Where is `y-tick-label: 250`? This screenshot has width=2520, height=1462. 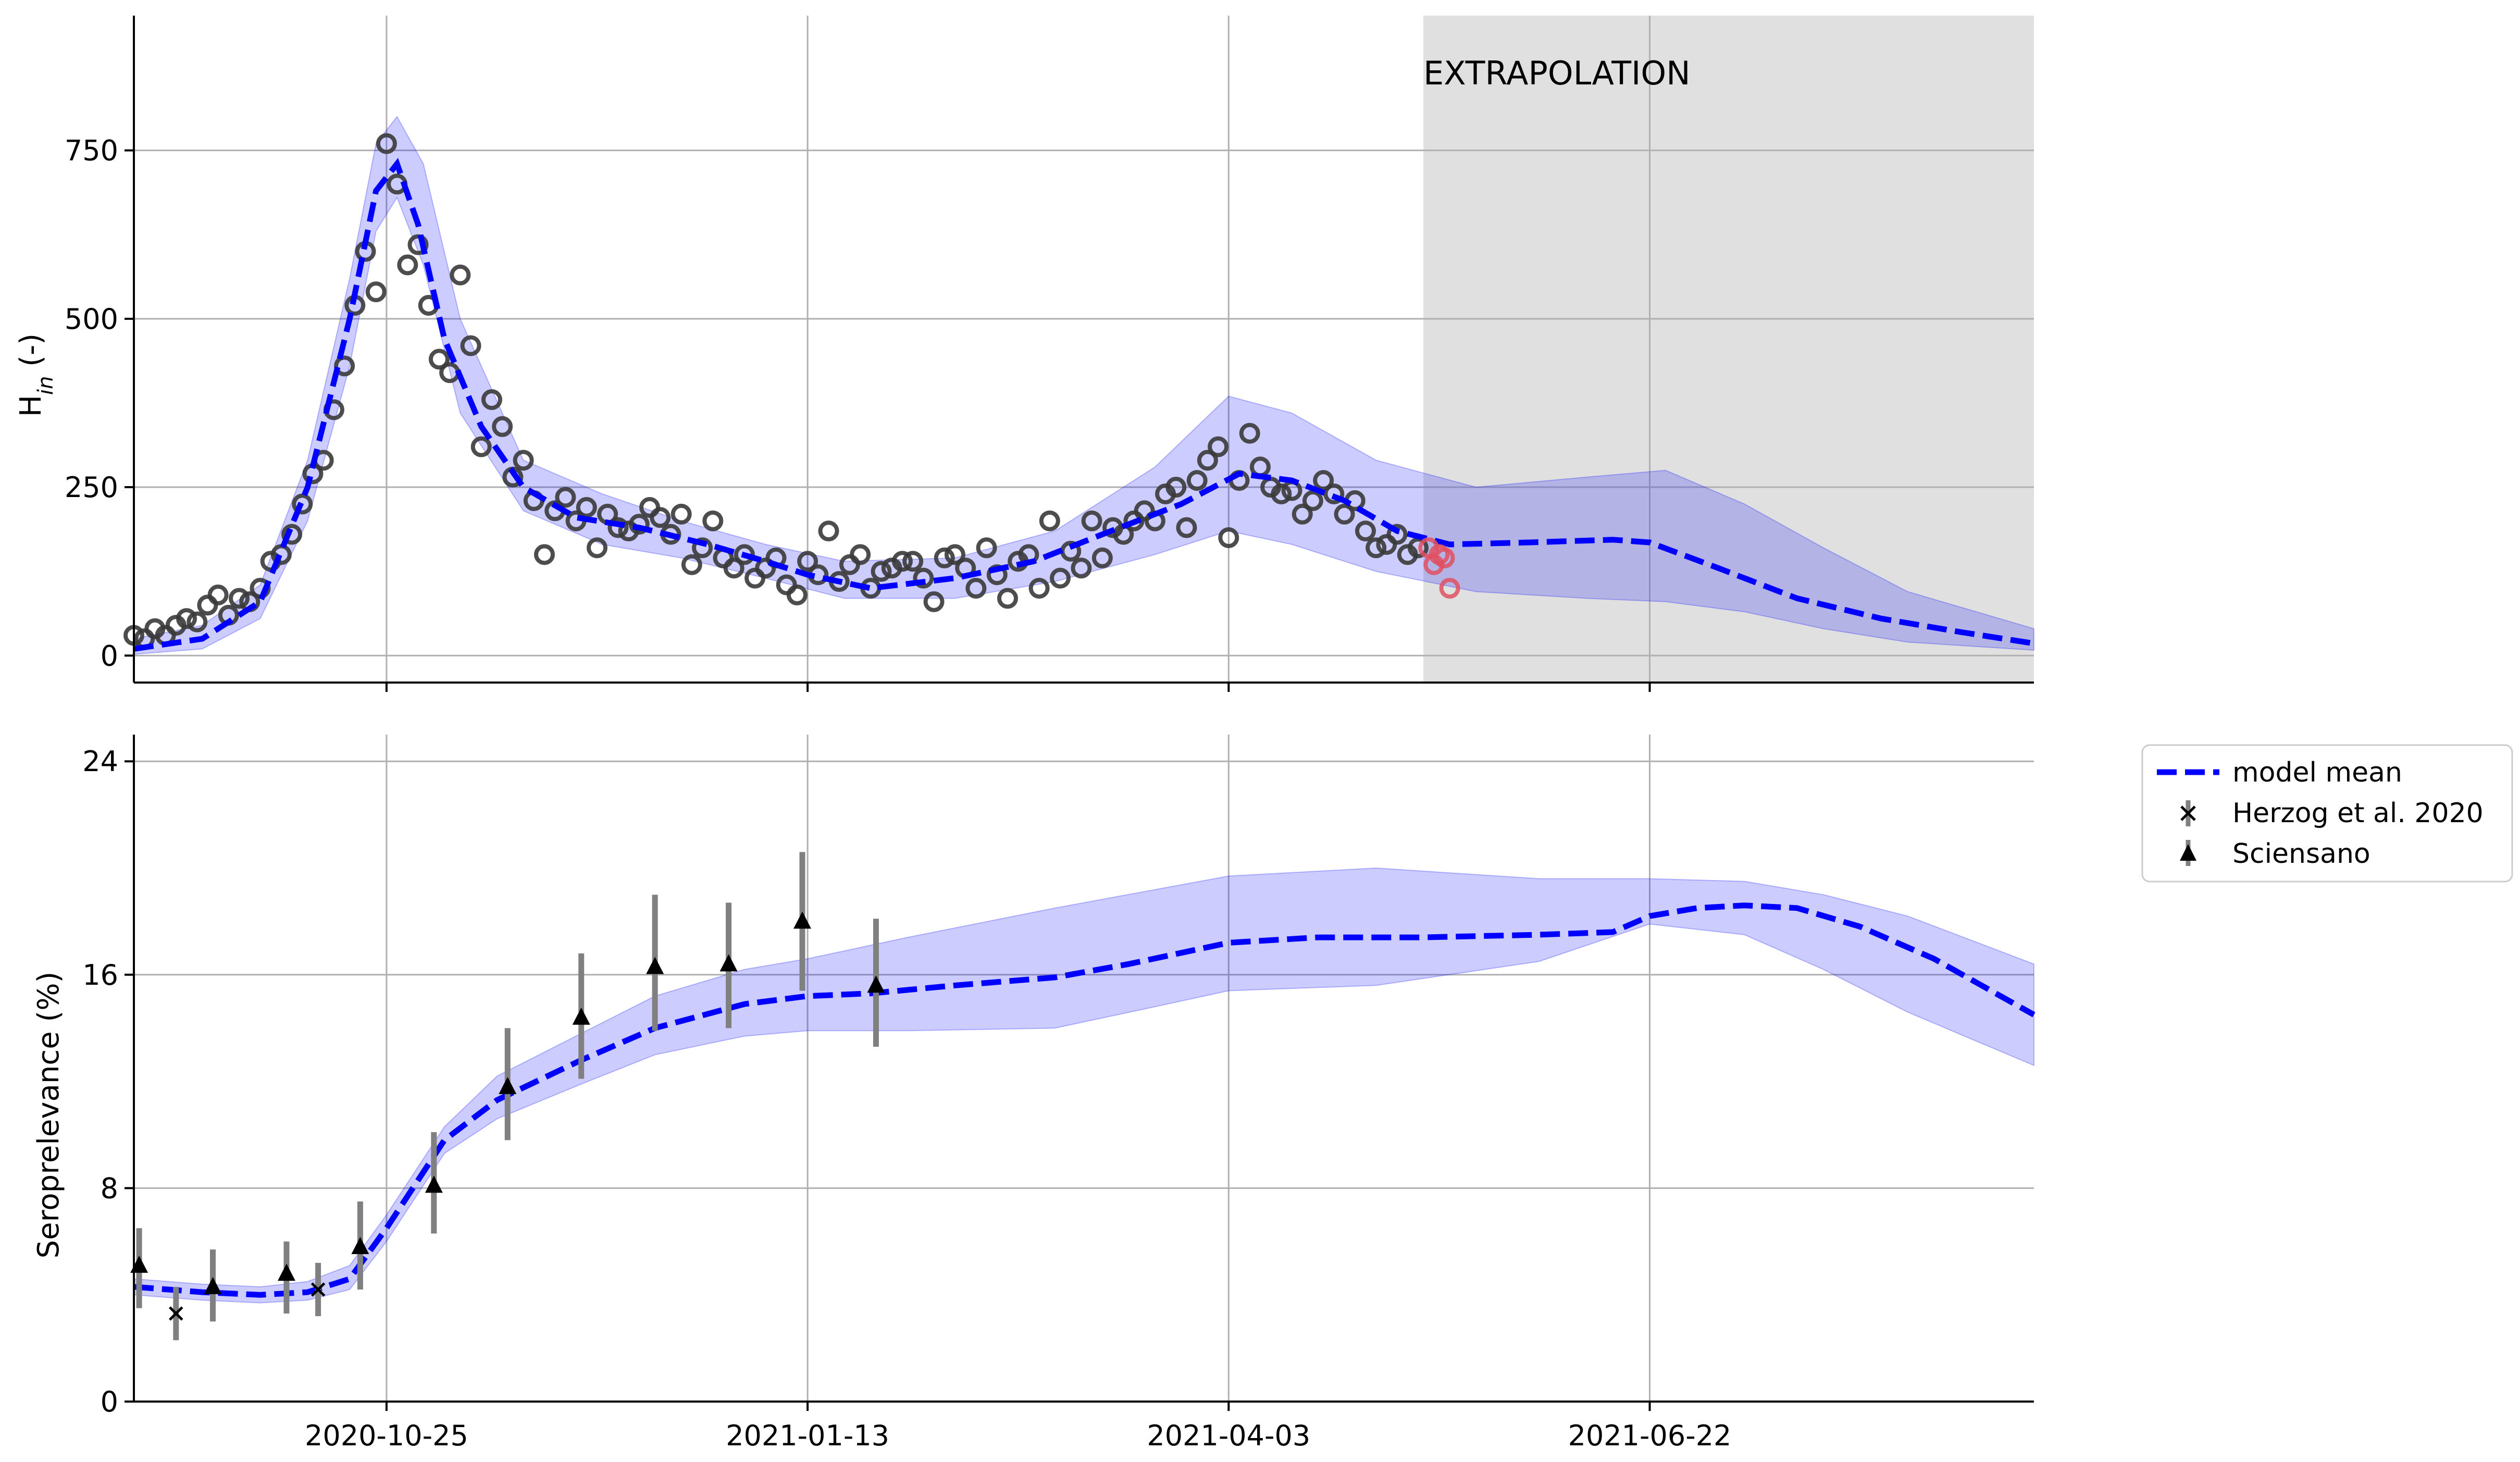
y-tick-label: 250 is located at coordinates (91, 487).